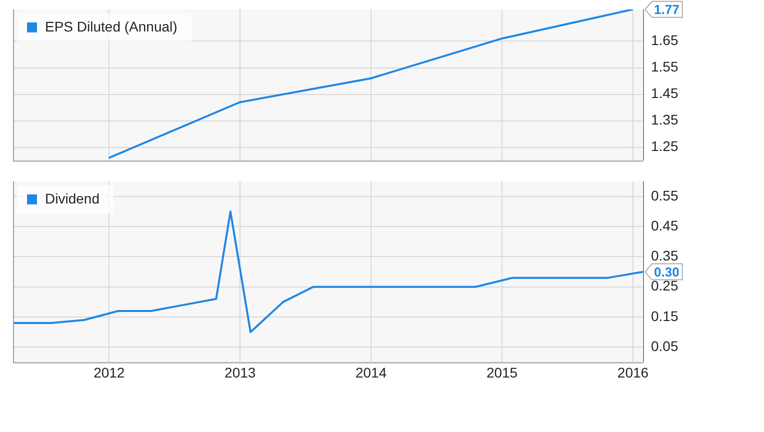  Describe the element at coordinates (664, 195) in the screenshot. I see `y-tick-label: 0.55` at that location.